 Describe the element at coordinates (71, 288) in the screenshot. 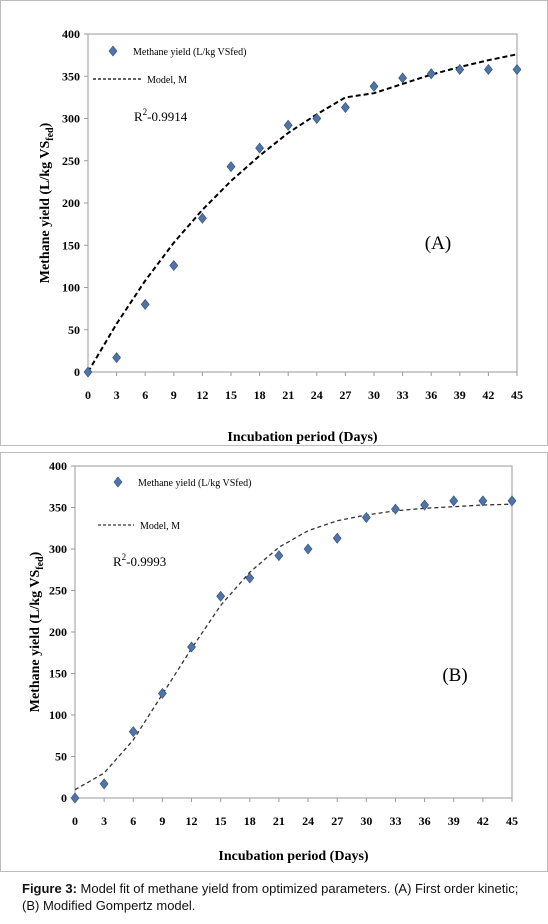

I see `y-tick-label-a: 100` at that location.